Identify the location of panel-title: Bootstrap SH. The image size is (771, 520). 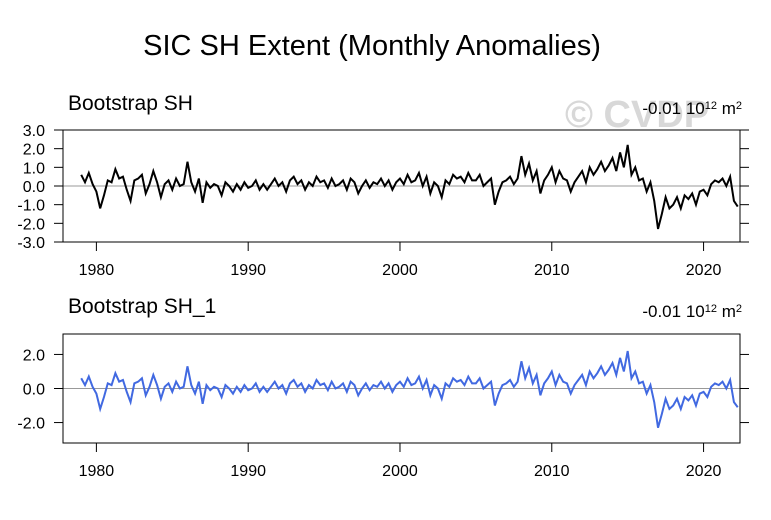
(130, 103).